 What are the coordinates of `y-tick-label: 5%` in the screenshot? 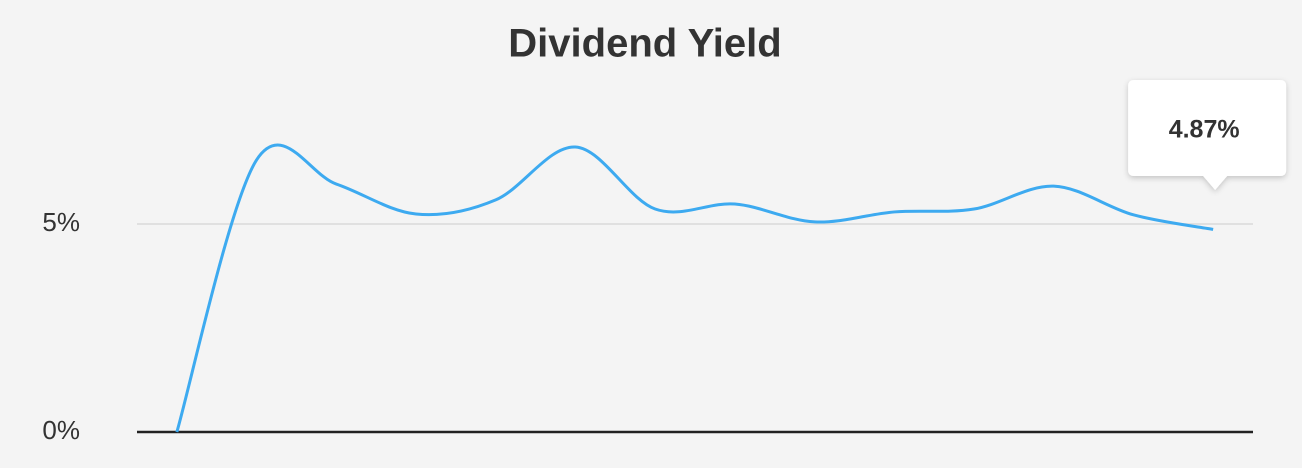 It's located at (61, 222).